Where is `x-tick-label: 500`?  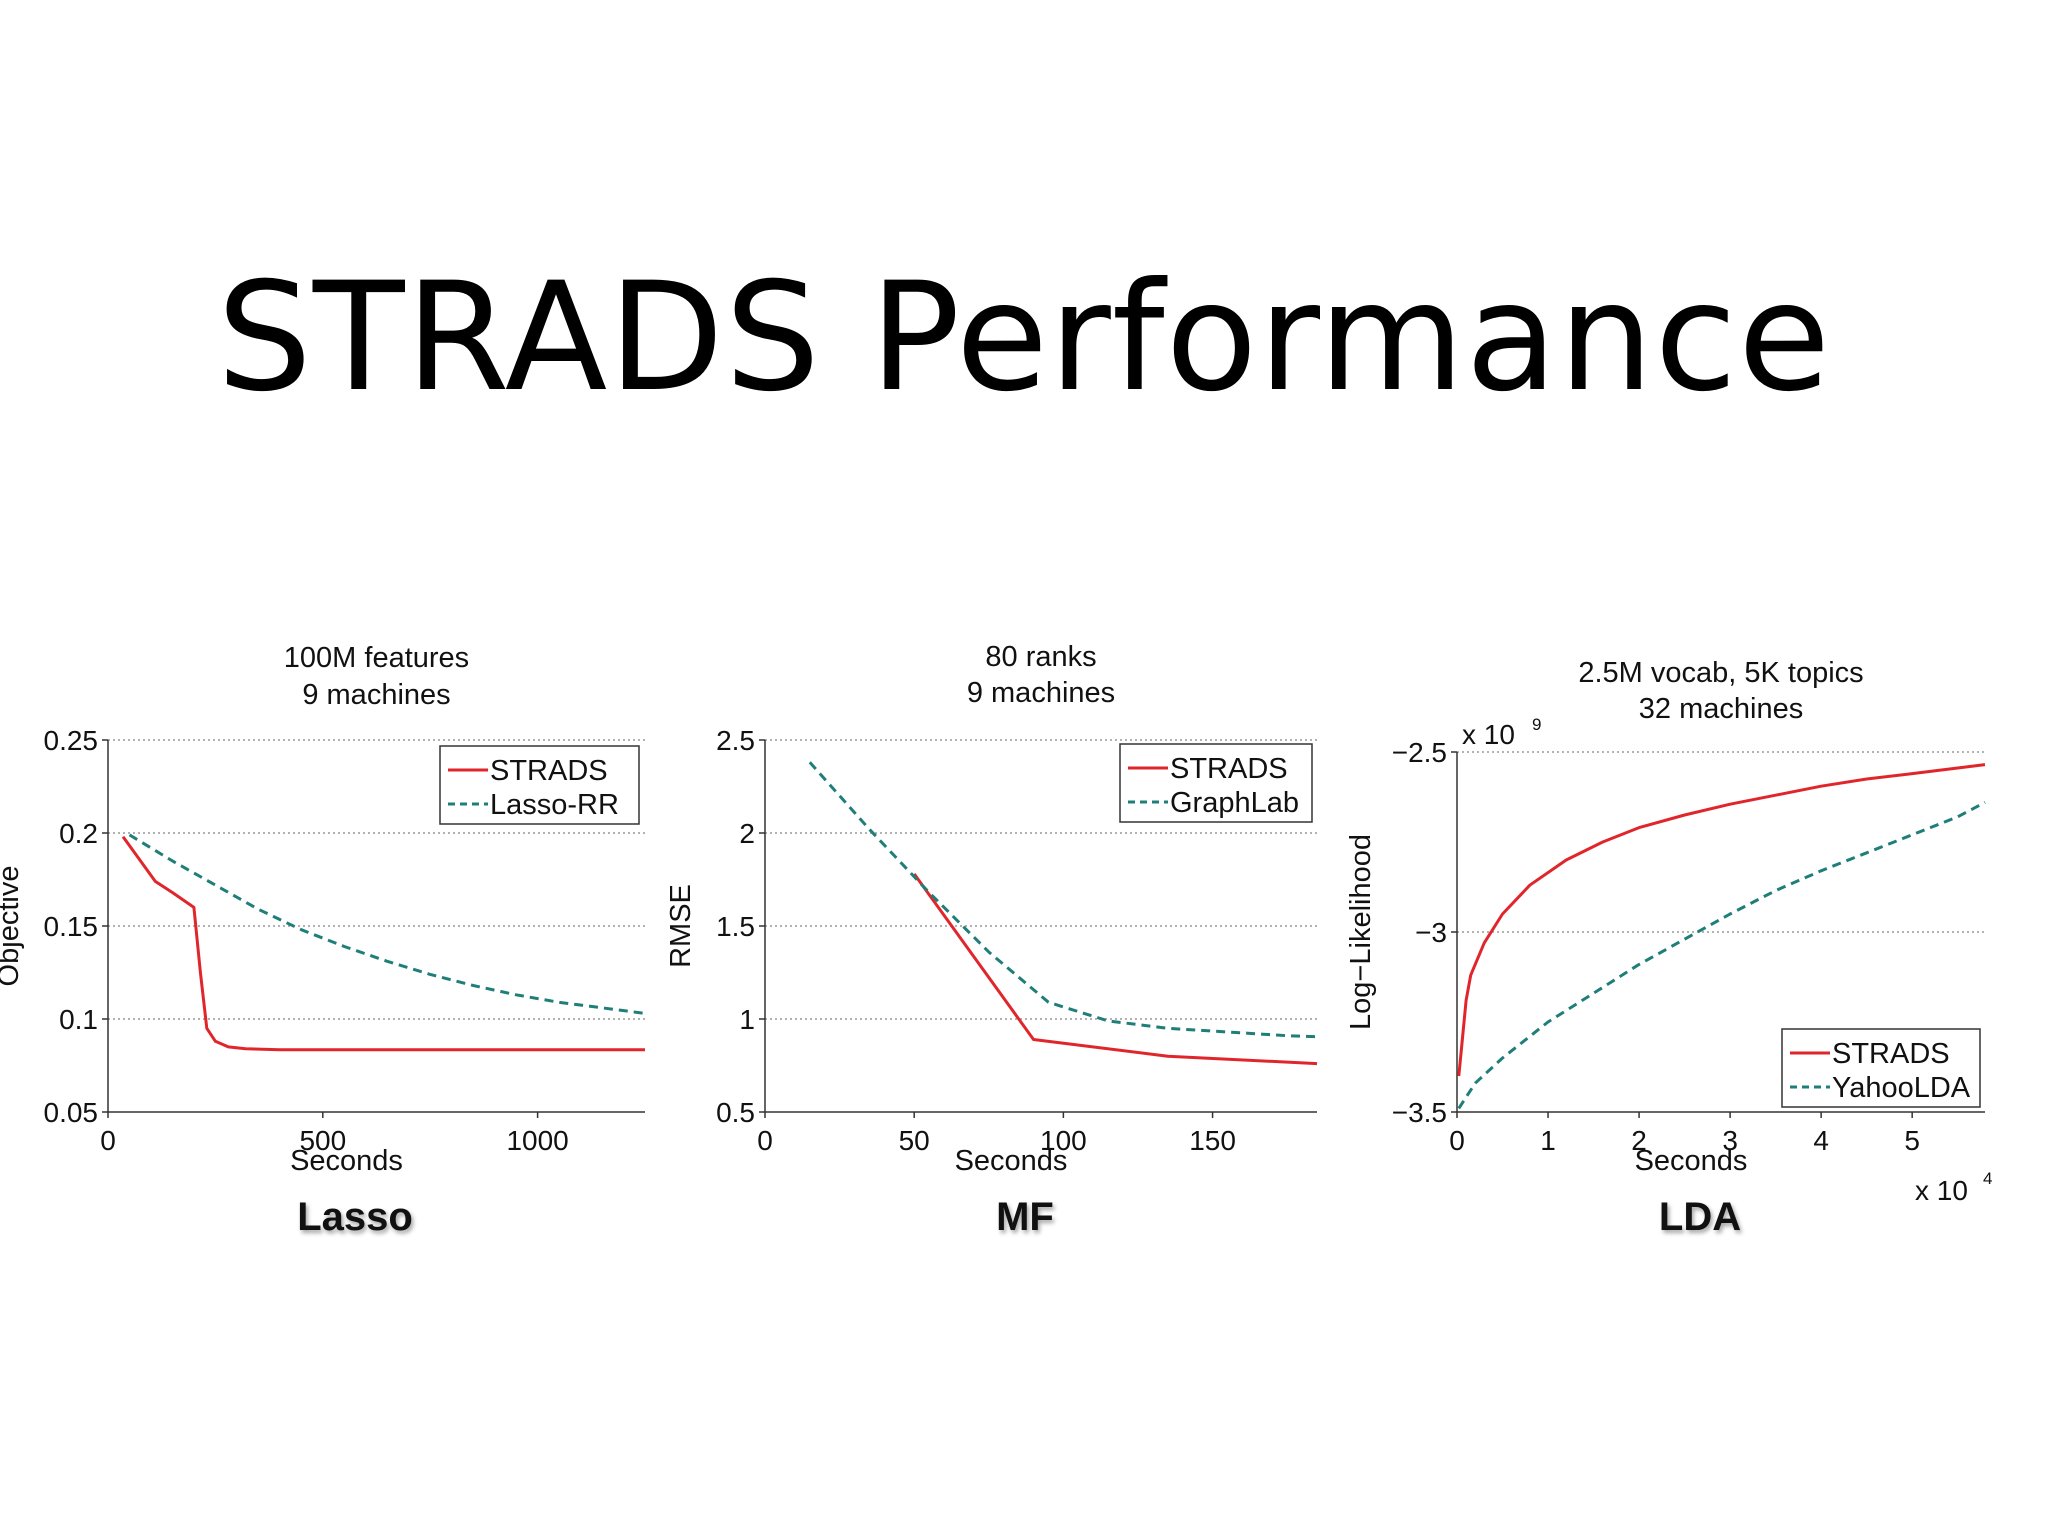 x-tick-label: 500 is located at coordinates (322, 1140).